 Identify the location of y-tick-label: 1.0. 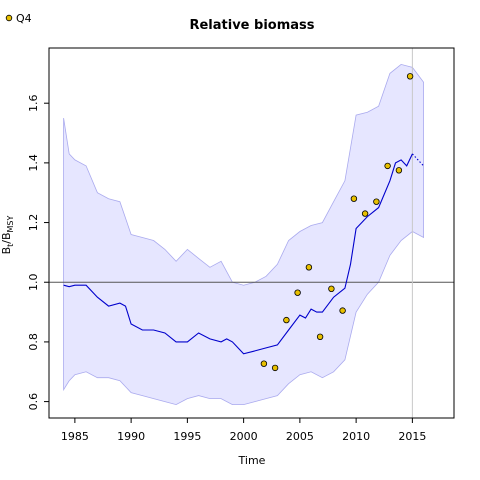
(33, 282).